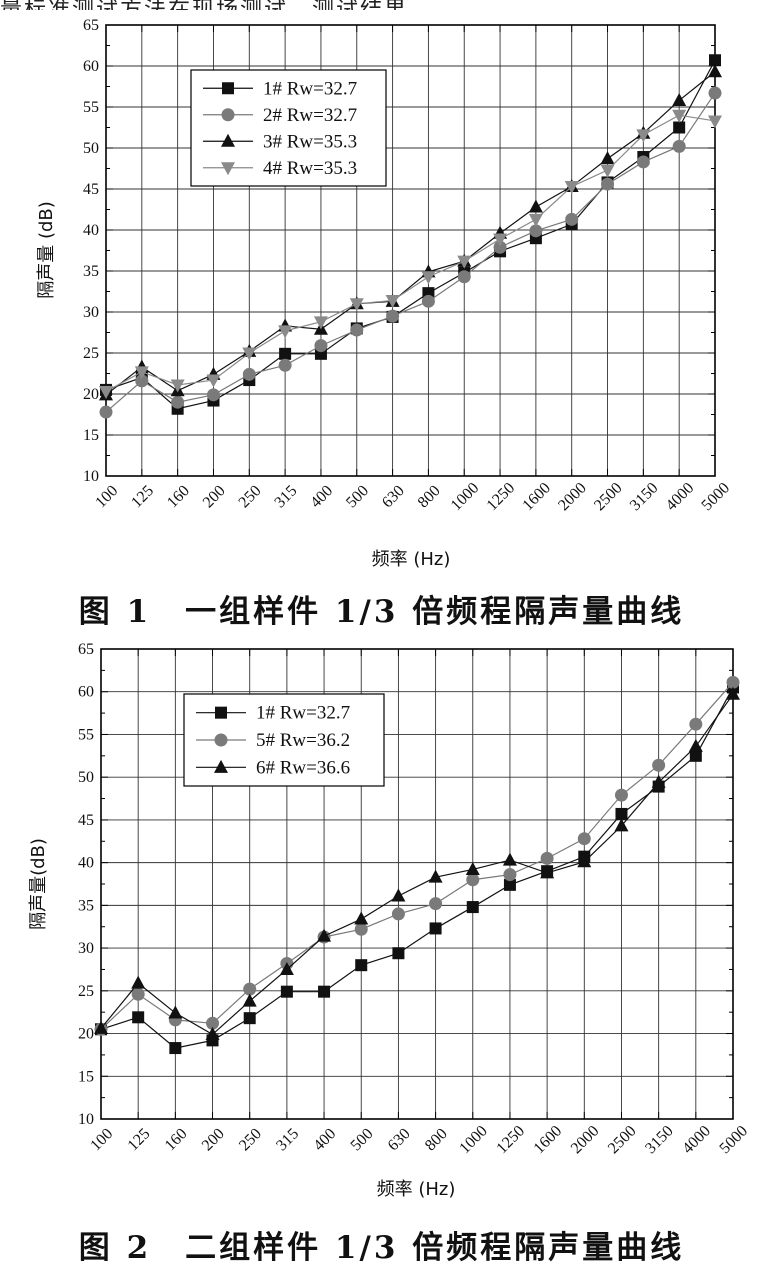 This screenshot has width=763, height=1276. Describe the element at coordinates (303, 740) in the screenshot. I see `legend-entry: 5# Rw=36.2` at that location.